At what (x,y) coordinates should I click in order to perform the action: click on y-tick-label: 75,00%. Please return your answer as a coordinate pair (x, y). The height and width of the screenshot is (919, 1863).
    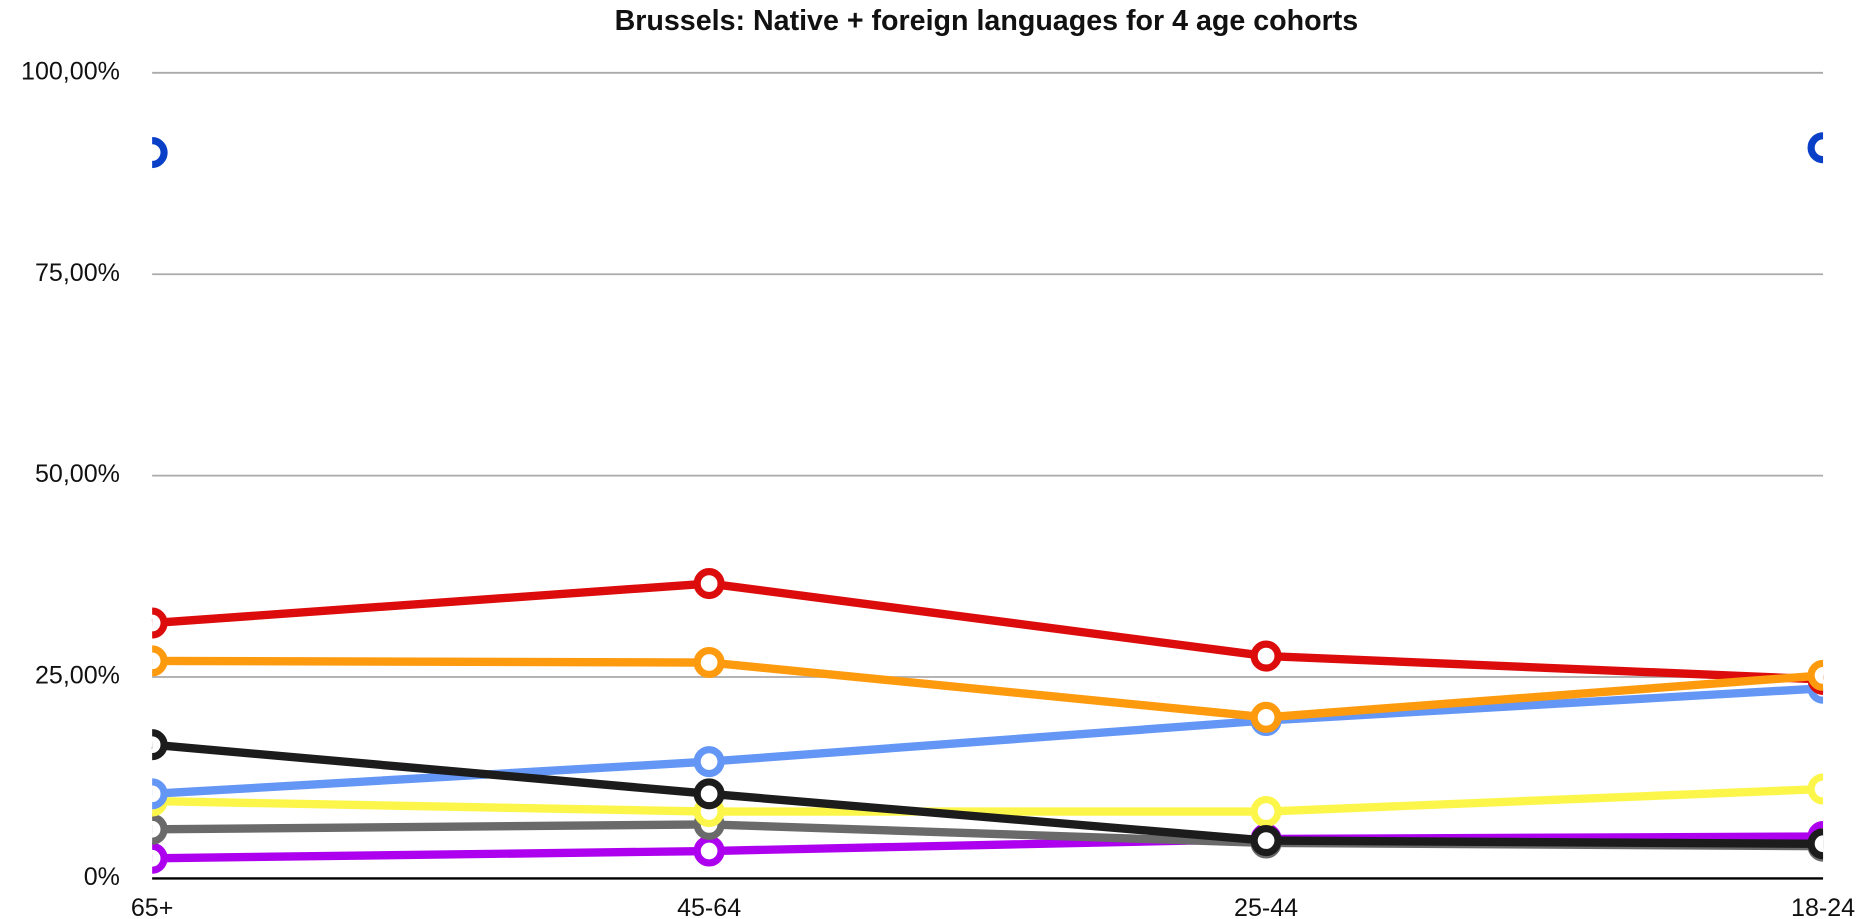
    Looking at the image, I should click on (77, 273).